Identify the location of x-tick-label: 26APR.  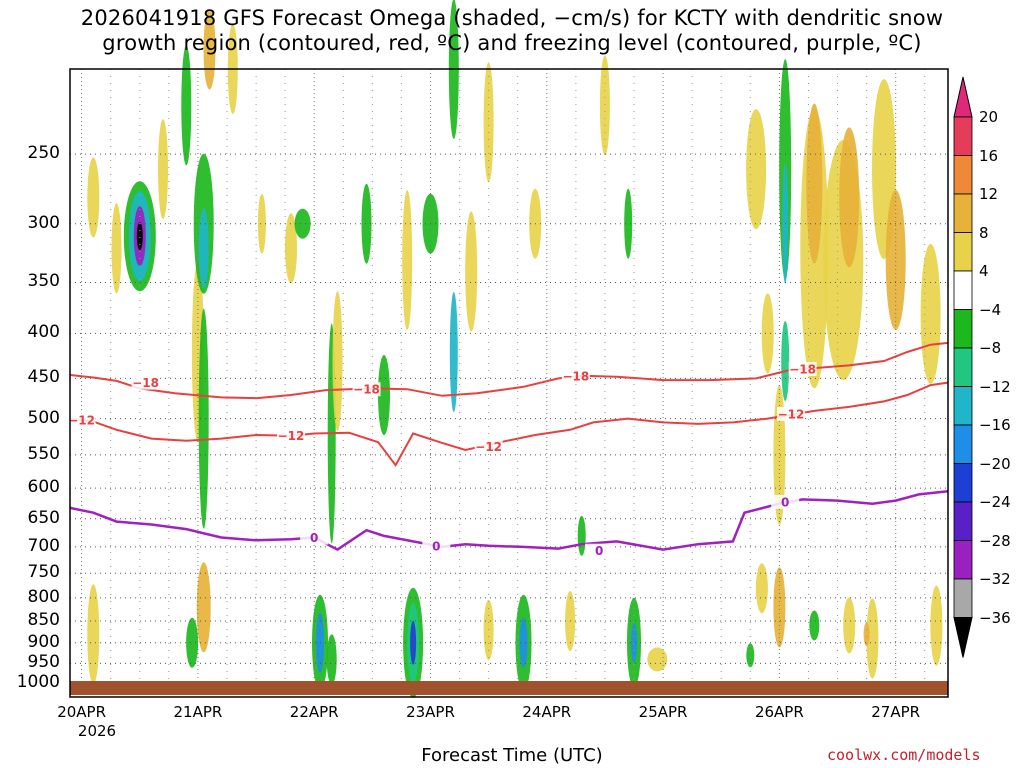
(779, 712).